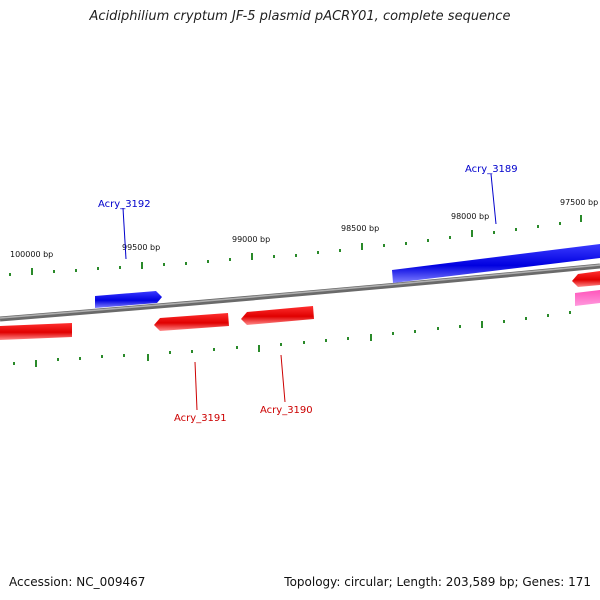 Image resolution: width=600 pixels, height=600 pixels. I want to click on gene-acry-3190-arrow, so click(277, 315).